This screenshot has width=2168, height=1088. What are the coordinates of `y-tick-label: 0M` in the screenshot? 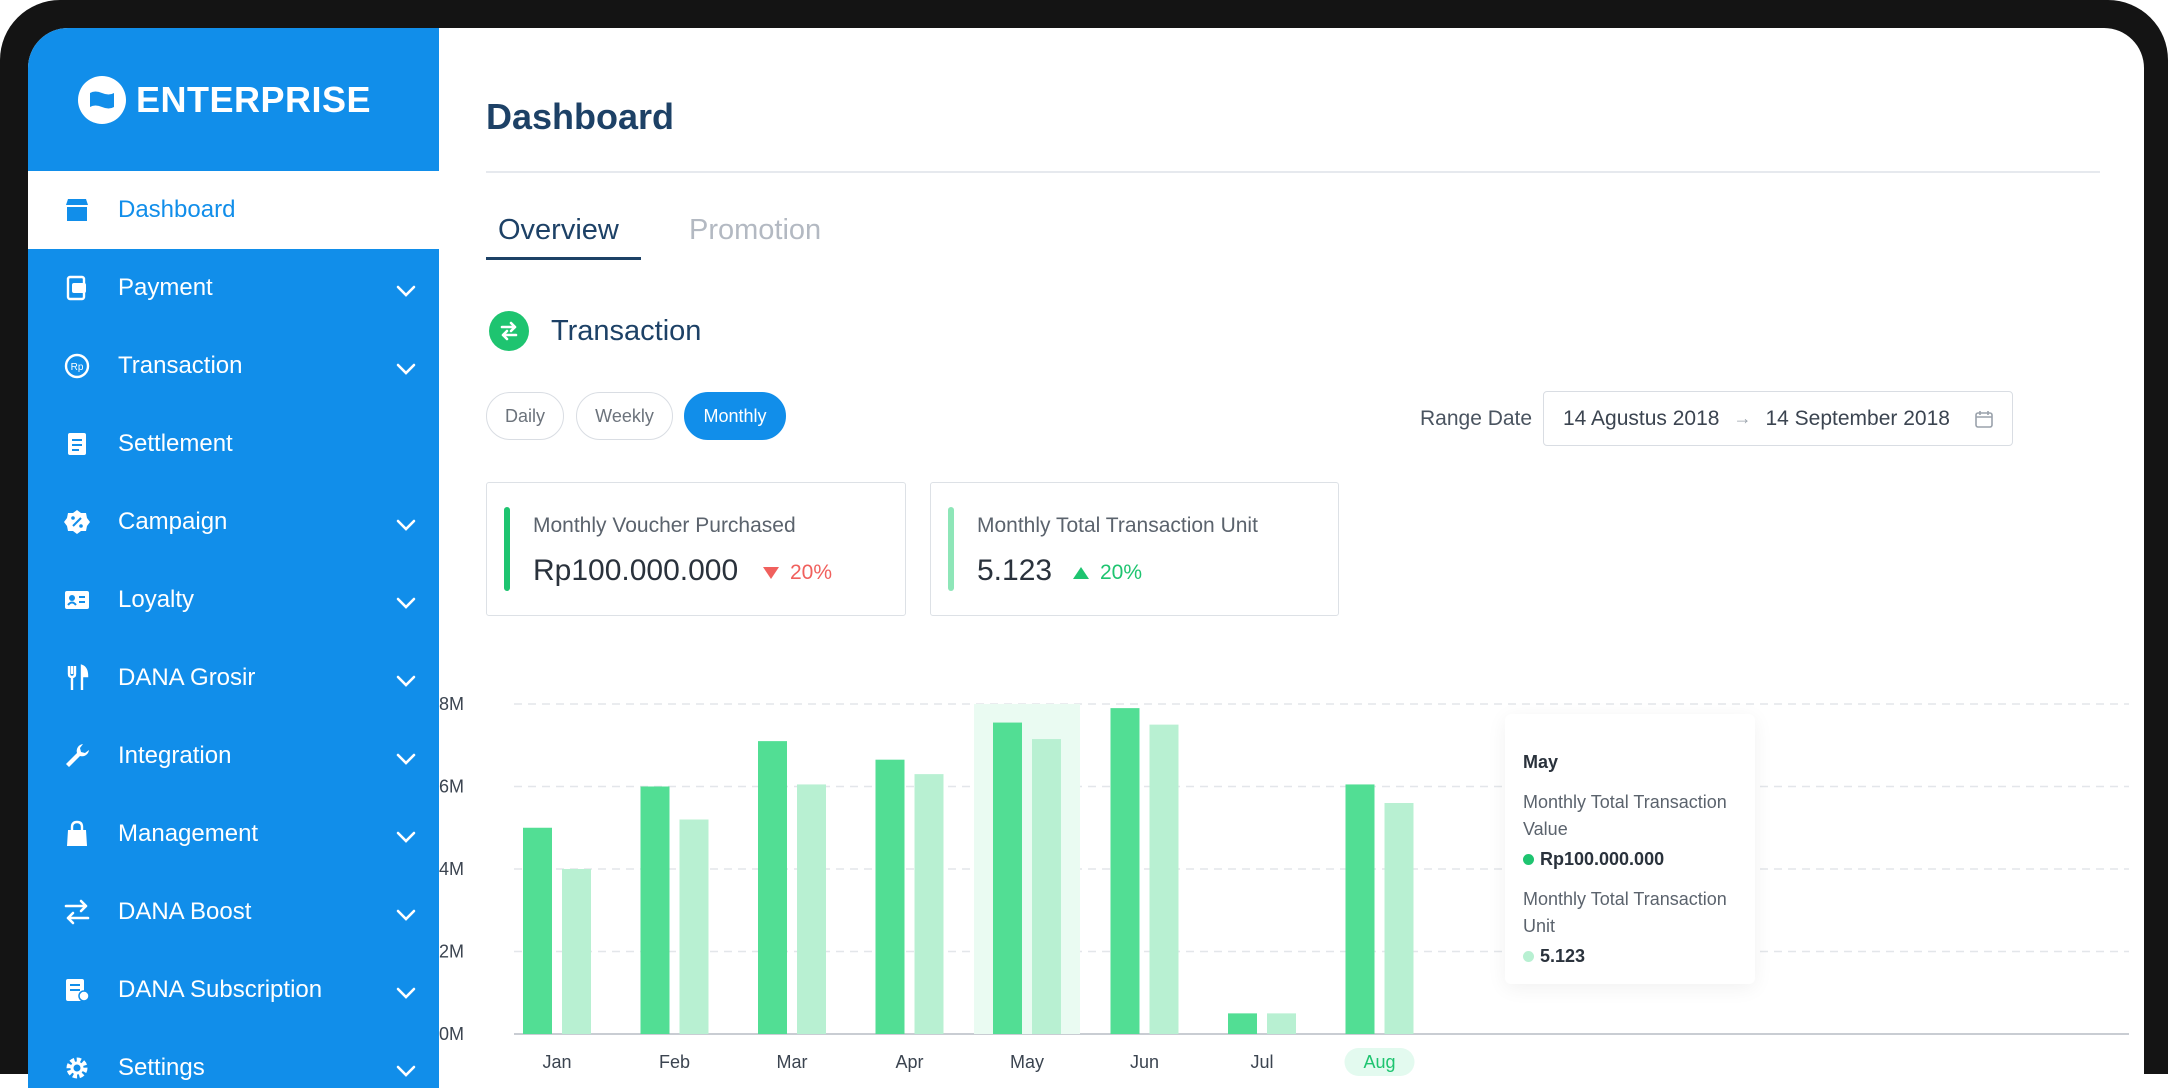 It's located at (451, 1034).